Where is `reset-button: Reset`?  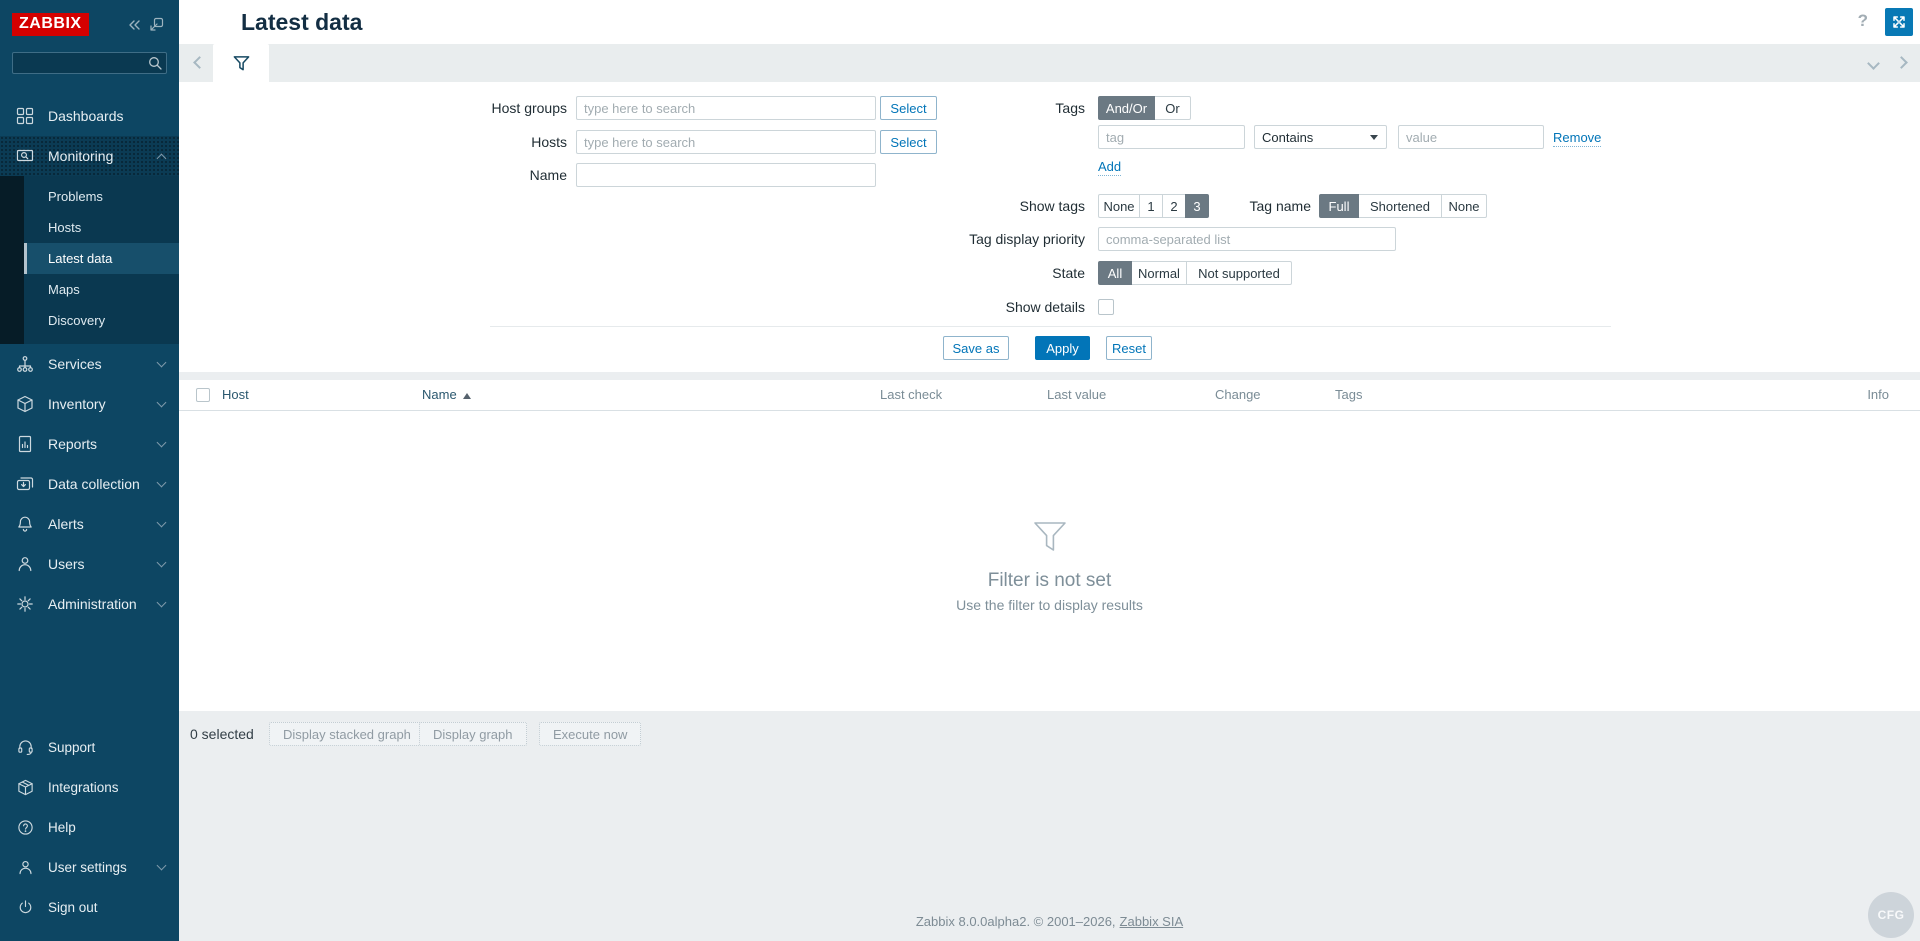 reset-button: Reset is located at coordinates (1129, 348).